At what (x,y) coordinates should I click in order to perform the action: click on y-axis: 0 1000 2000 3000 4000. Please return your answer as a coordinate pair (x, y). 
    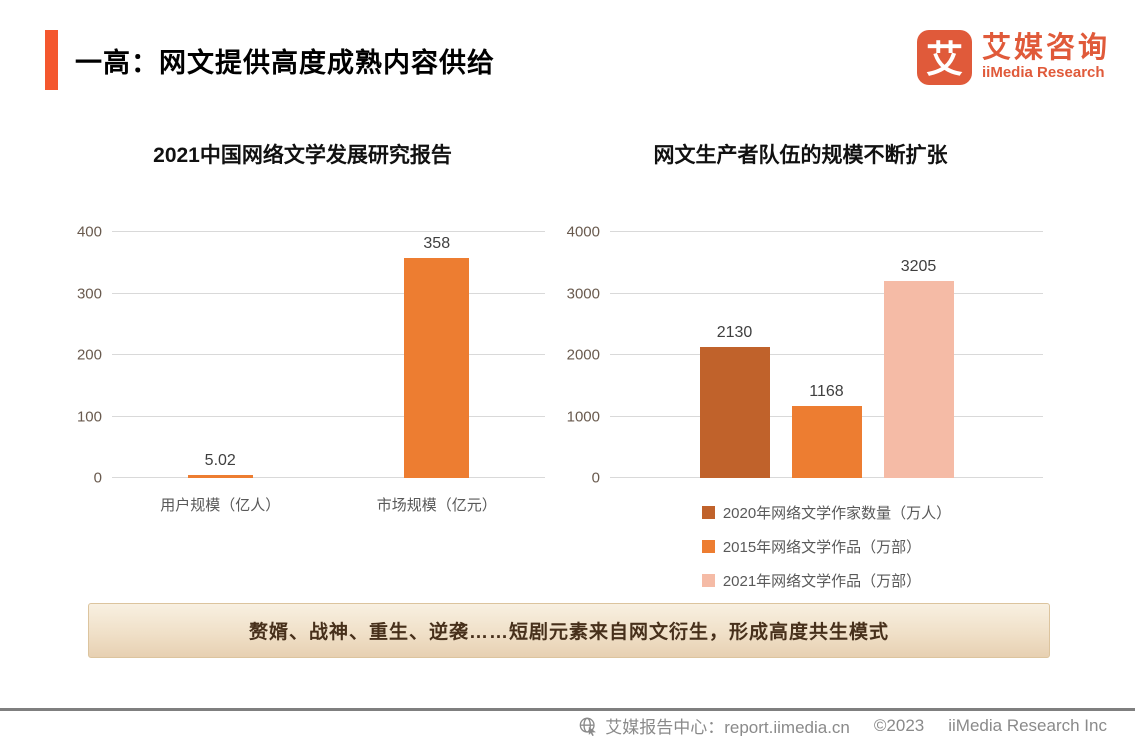
    Looking at the image, I should click on (584, 355).